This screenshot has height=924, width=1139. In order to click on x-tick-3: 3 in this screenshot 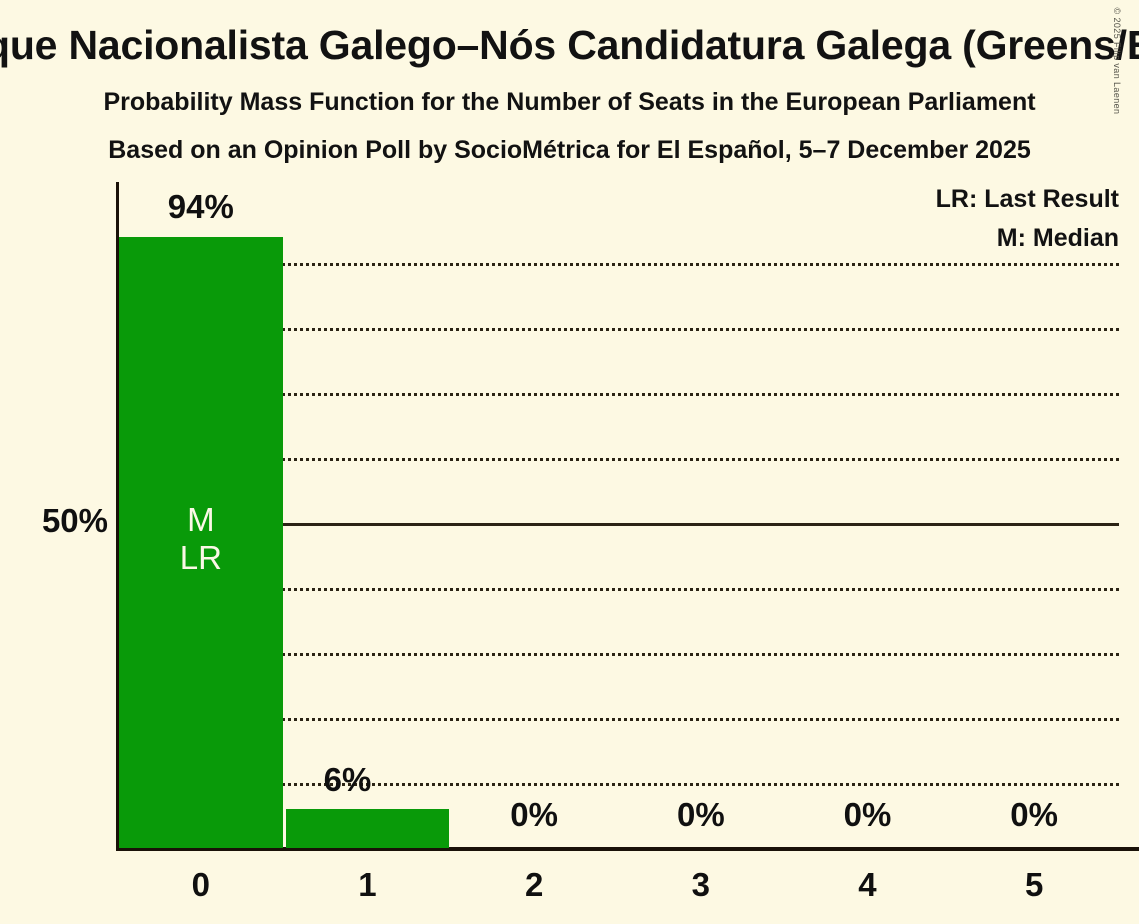, I will do `click(700, 884)`.